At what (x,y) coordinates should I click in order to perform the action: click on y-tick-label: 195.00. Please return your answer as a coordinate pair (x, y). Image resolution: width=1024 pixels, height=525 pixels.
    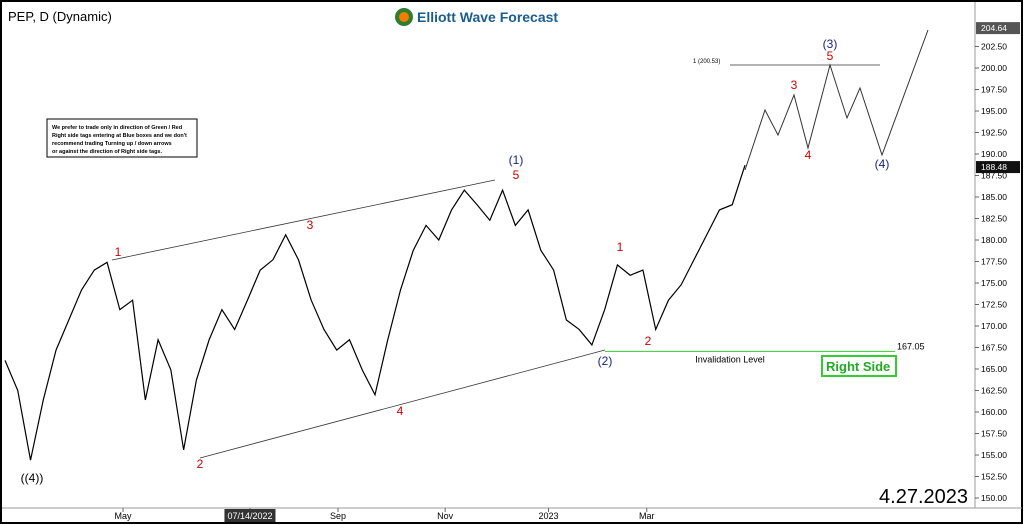
    Looking at the image, I should click on (994, 111).